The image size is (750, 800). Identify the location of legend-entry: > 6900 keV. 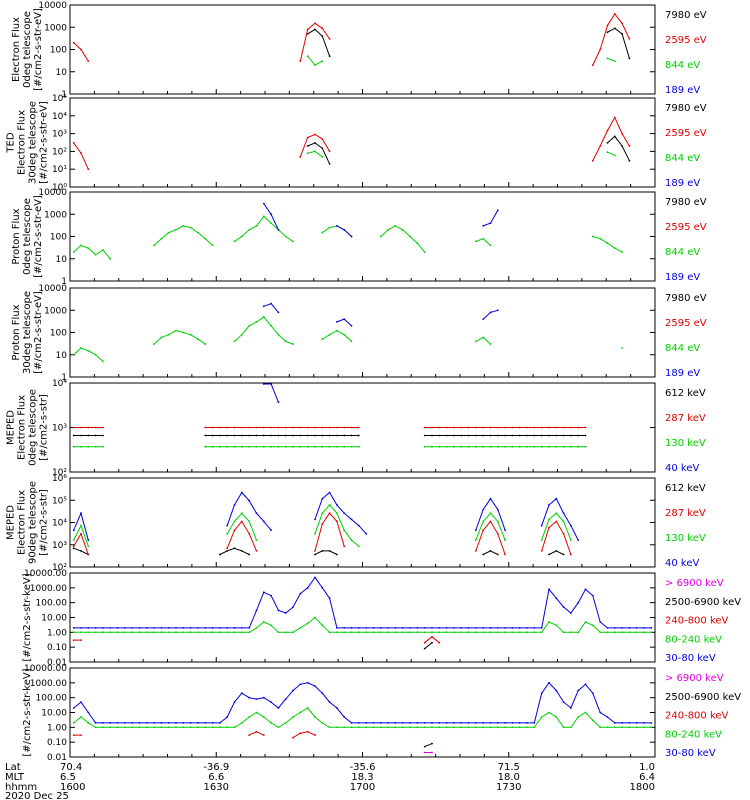
(694, 583).